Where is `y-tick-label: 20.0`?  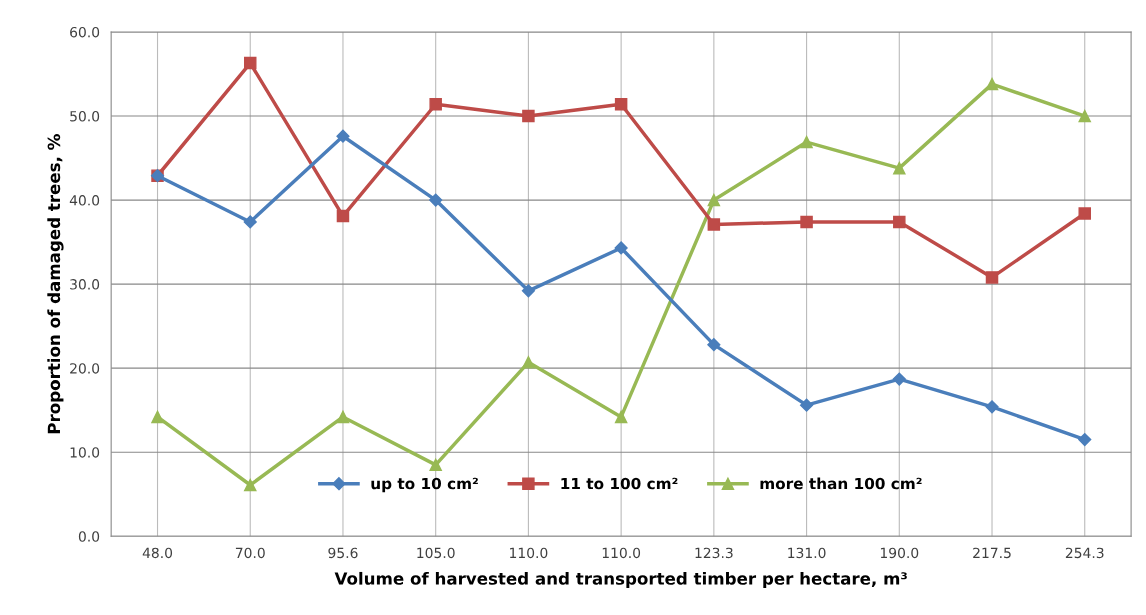 y-tick-label: 20.0 is located at coordinates (85, 368).